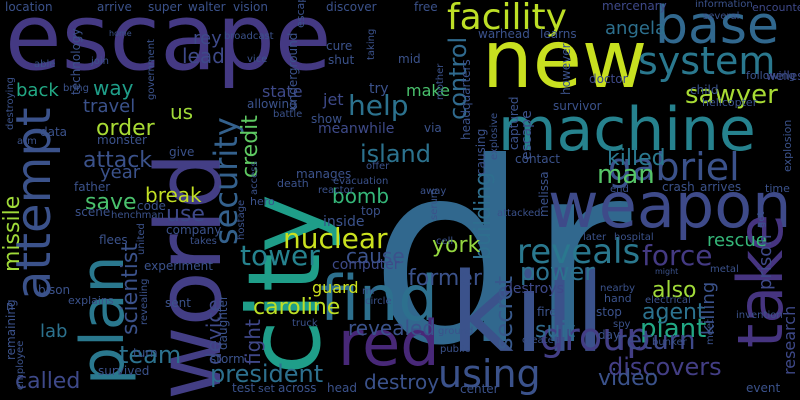 This screenshot has width=800, height=400. What do you see at coordinates (379, 298) in the screenshot?
I see `word-find: find` at bounding box center [379, 298].